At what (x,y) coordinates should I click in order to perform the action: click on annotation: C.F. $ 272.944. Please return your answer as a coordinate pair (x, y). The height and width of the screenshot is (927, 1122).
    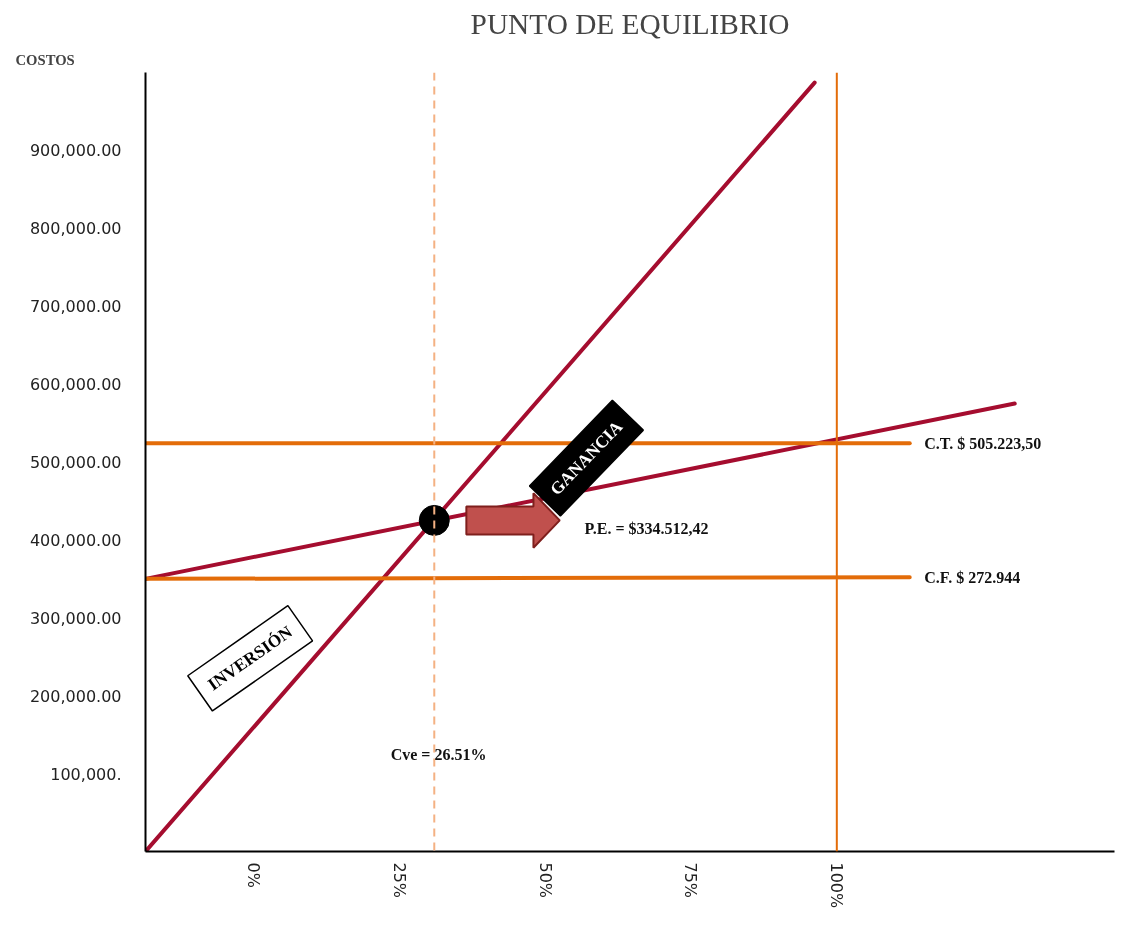
    Looking at the image, I should click on (972, 577).